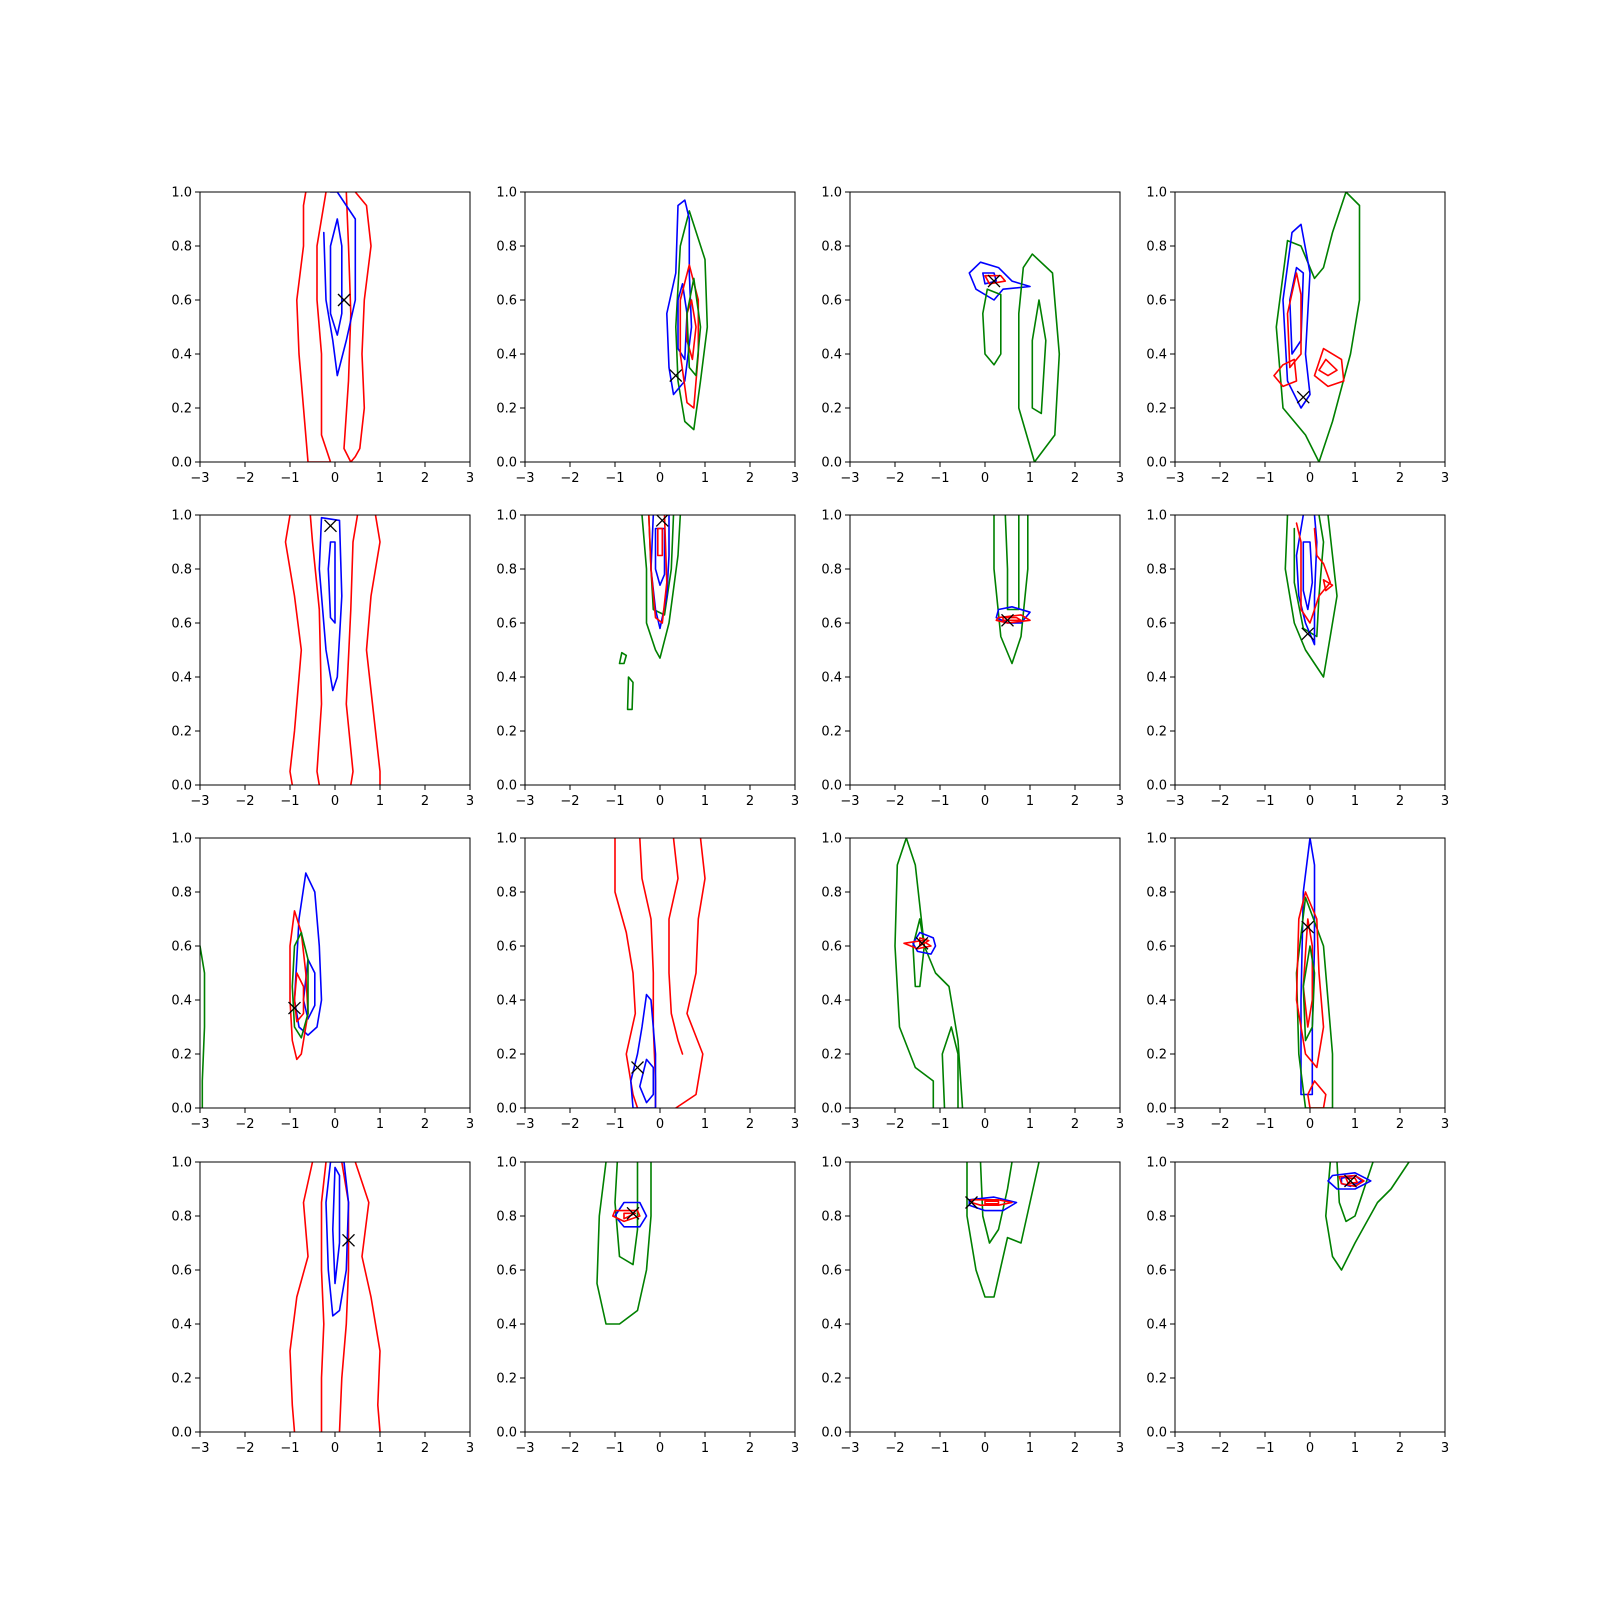 The image size is (1600, 1600). I want to click on panel-4: −3 −2 −1 0 1 2 3 0.0 0.2 0.4 0.6 0.8 1.0, so click(1297, 336).